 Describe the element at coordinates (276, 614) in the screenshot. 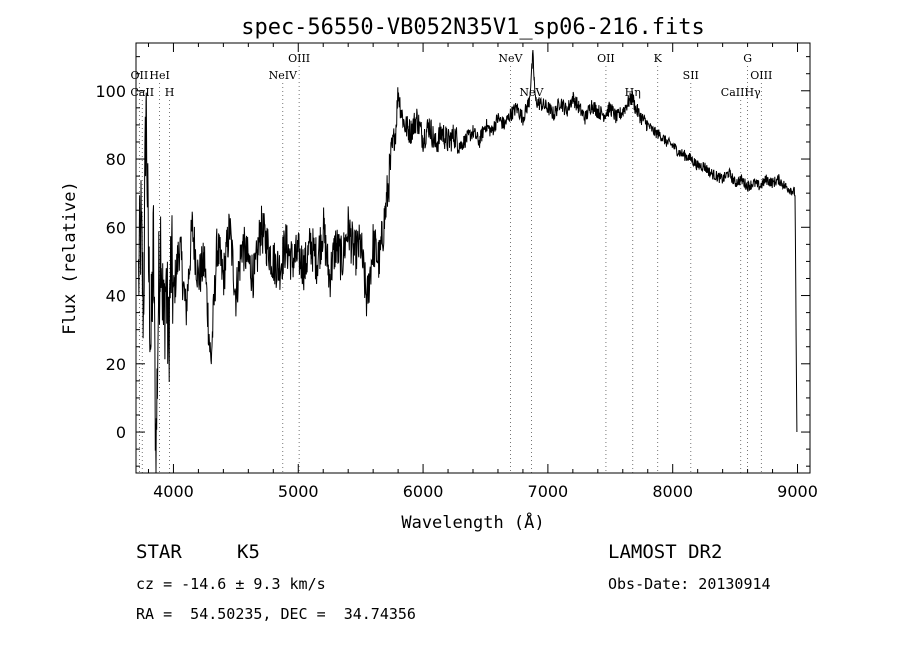

I see `coordinates: RA = 54.50235, DEC = 34.74356` at that location.